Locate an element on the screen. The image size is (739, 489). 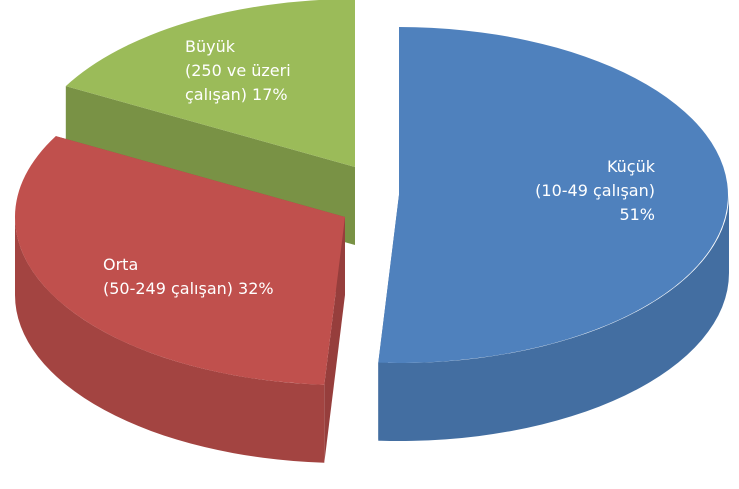
percent-label: 17% is located at coordinates (270, 94).